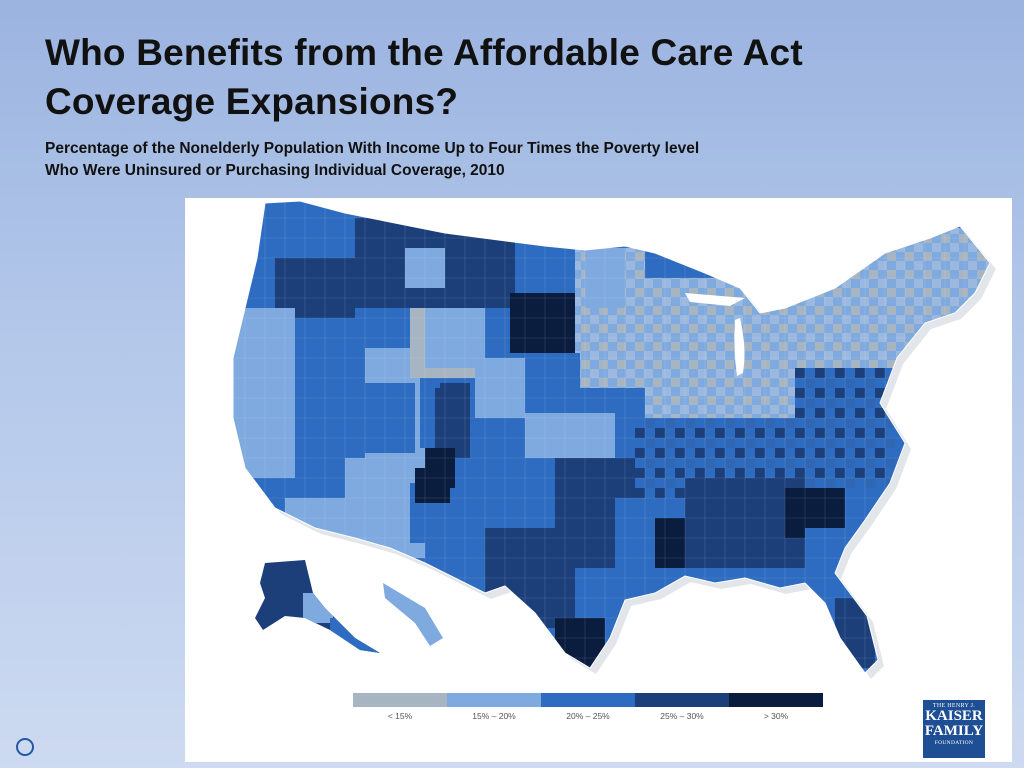 The width and height of the screenshot is (1024, 768). What do you see at coordinates (252, 101) in the screenshot?
I see `title-line-2: Coverage Expansions?` at bounding box center [252, 101].